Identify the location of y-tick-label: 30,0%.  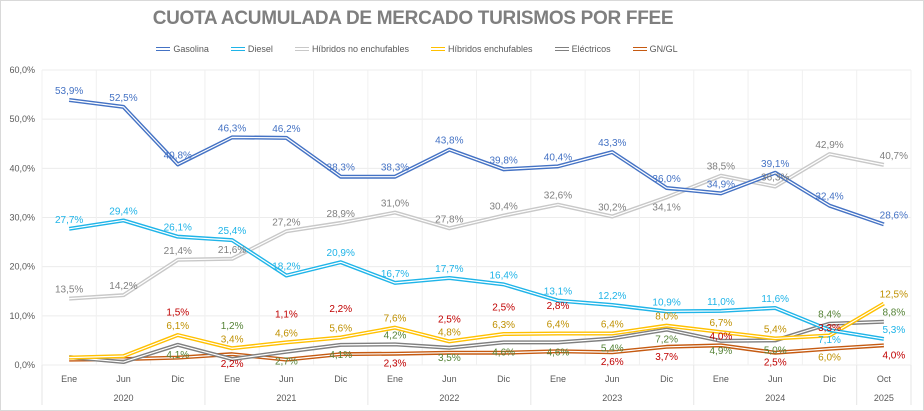
(22, 218).